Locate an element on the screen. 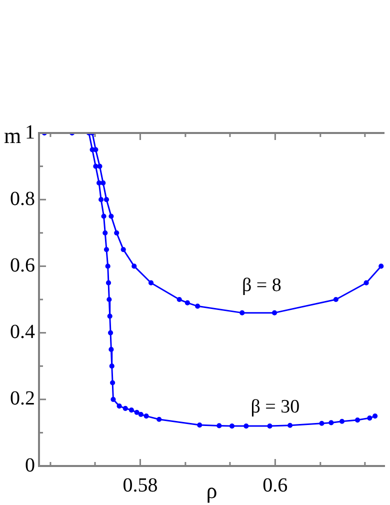  y-tick-label: 0.8 is located at coordinates (22, 199).